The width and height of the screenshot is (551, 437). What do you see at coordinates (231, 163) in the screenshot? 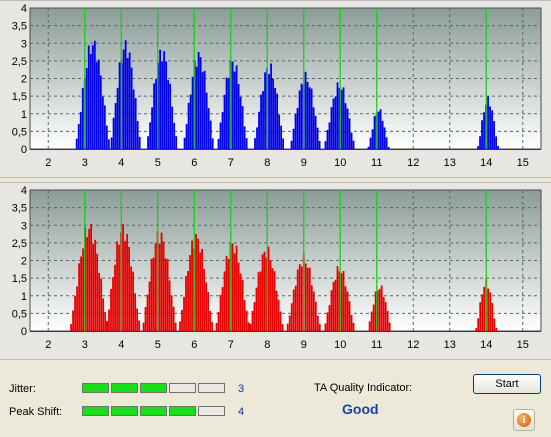
I see `x-tick-label: 7` at bounding box center [231, 163].